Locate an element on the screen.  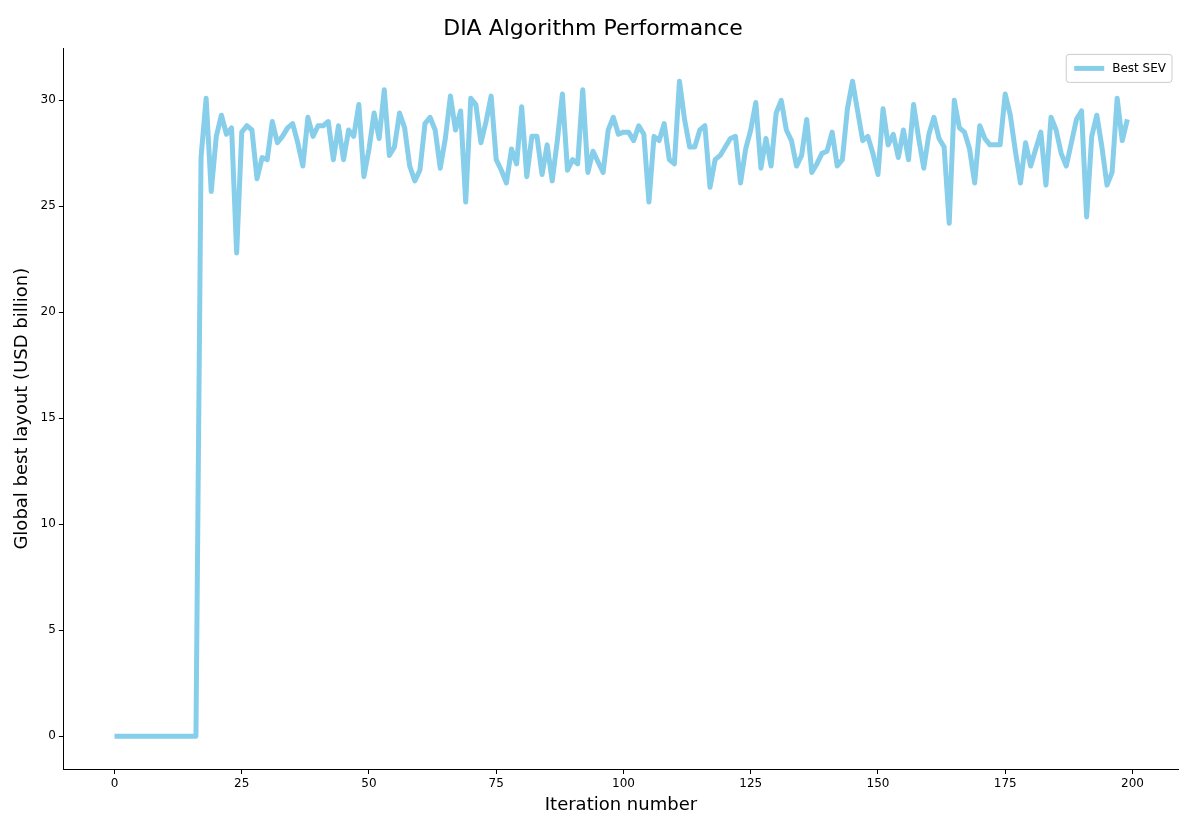
x-tick-label: 175 is located at coordinates (1005, 783).